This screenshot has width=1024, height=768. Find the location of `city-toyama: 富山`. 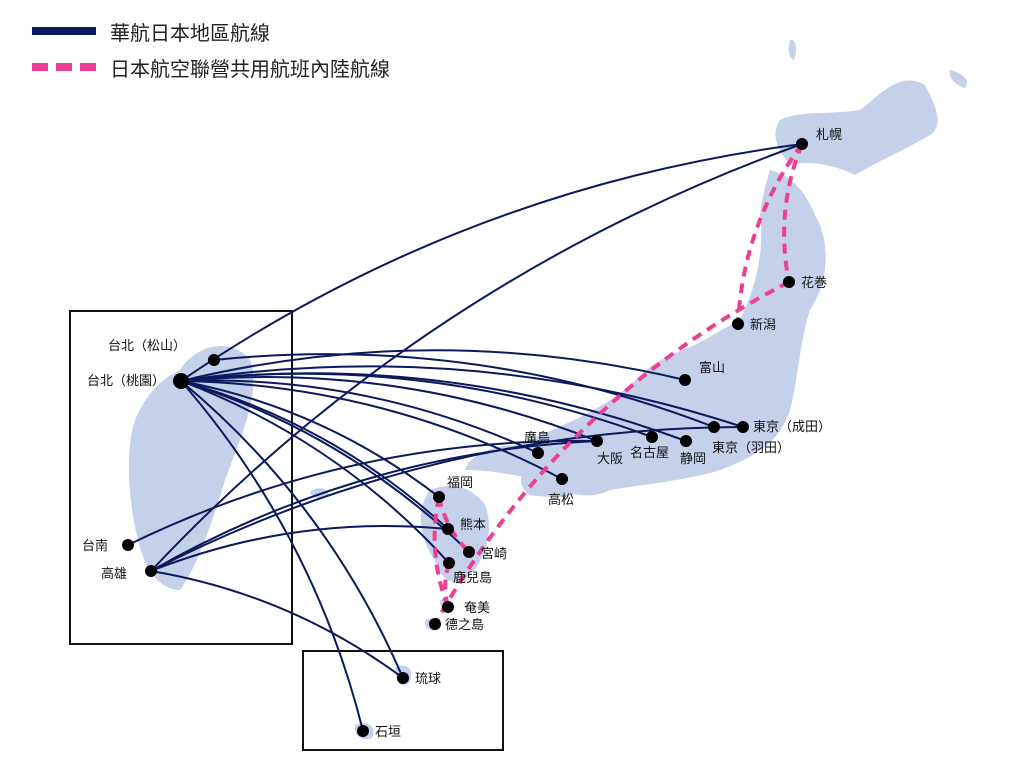

city-toyama: 富山 is located at coordinates (702, 373).